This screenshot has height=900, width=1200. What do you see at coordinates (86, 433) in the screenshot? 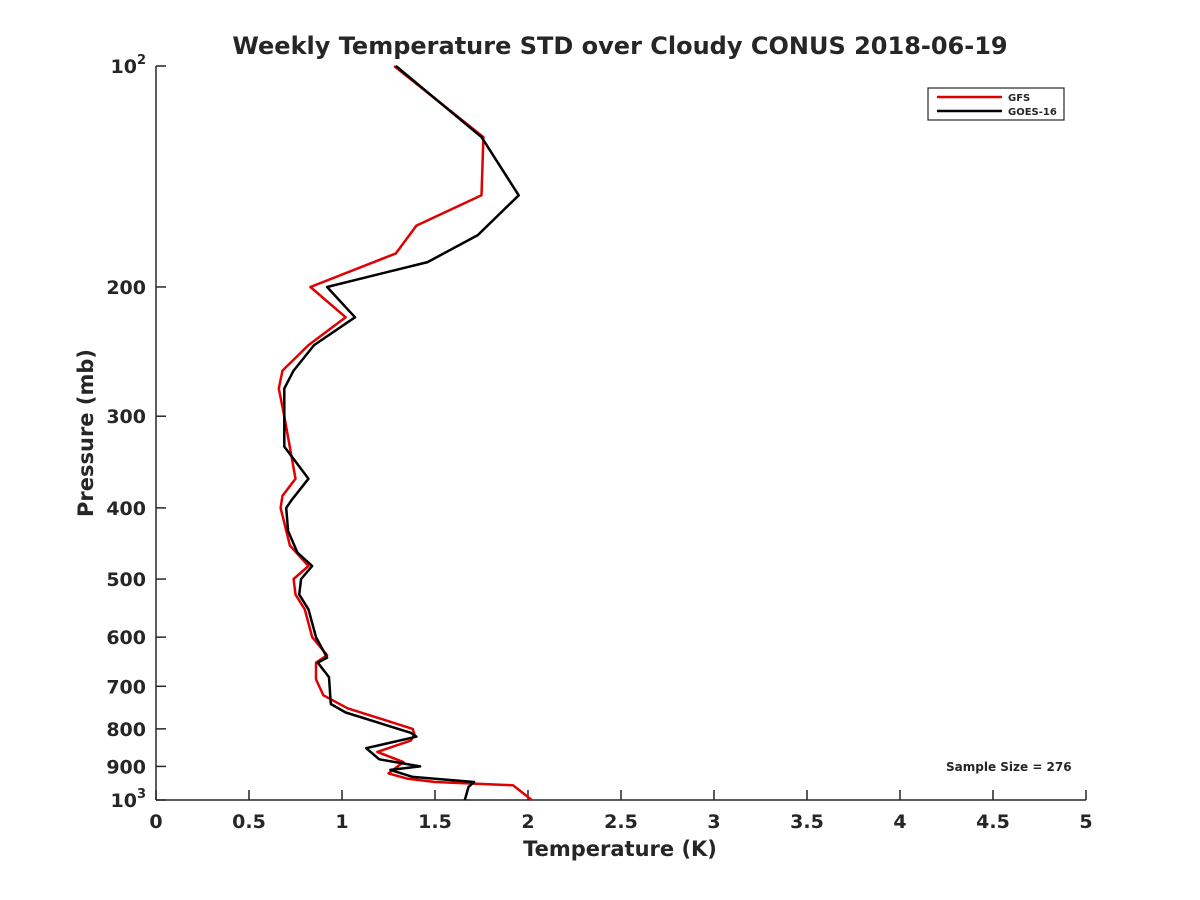
I see `y-axis-label: Pressure (mb)` at bounding box center [86, 433].